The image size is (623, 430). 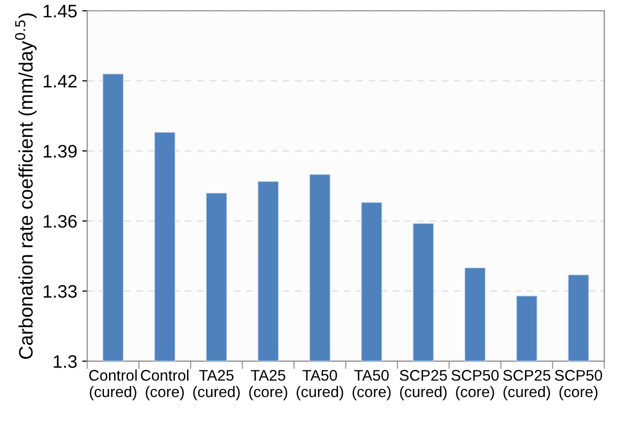 I want to click on y-tick-label: 1.36, so click(x=60, y=221).